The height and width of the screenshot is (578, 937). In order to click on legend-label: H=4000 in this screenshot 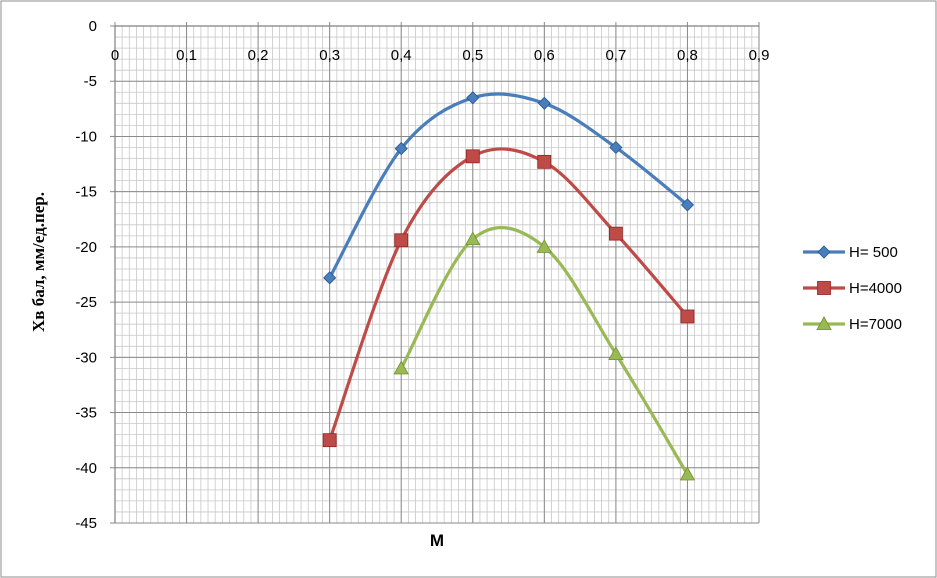, I will do `click(875, 288)`.